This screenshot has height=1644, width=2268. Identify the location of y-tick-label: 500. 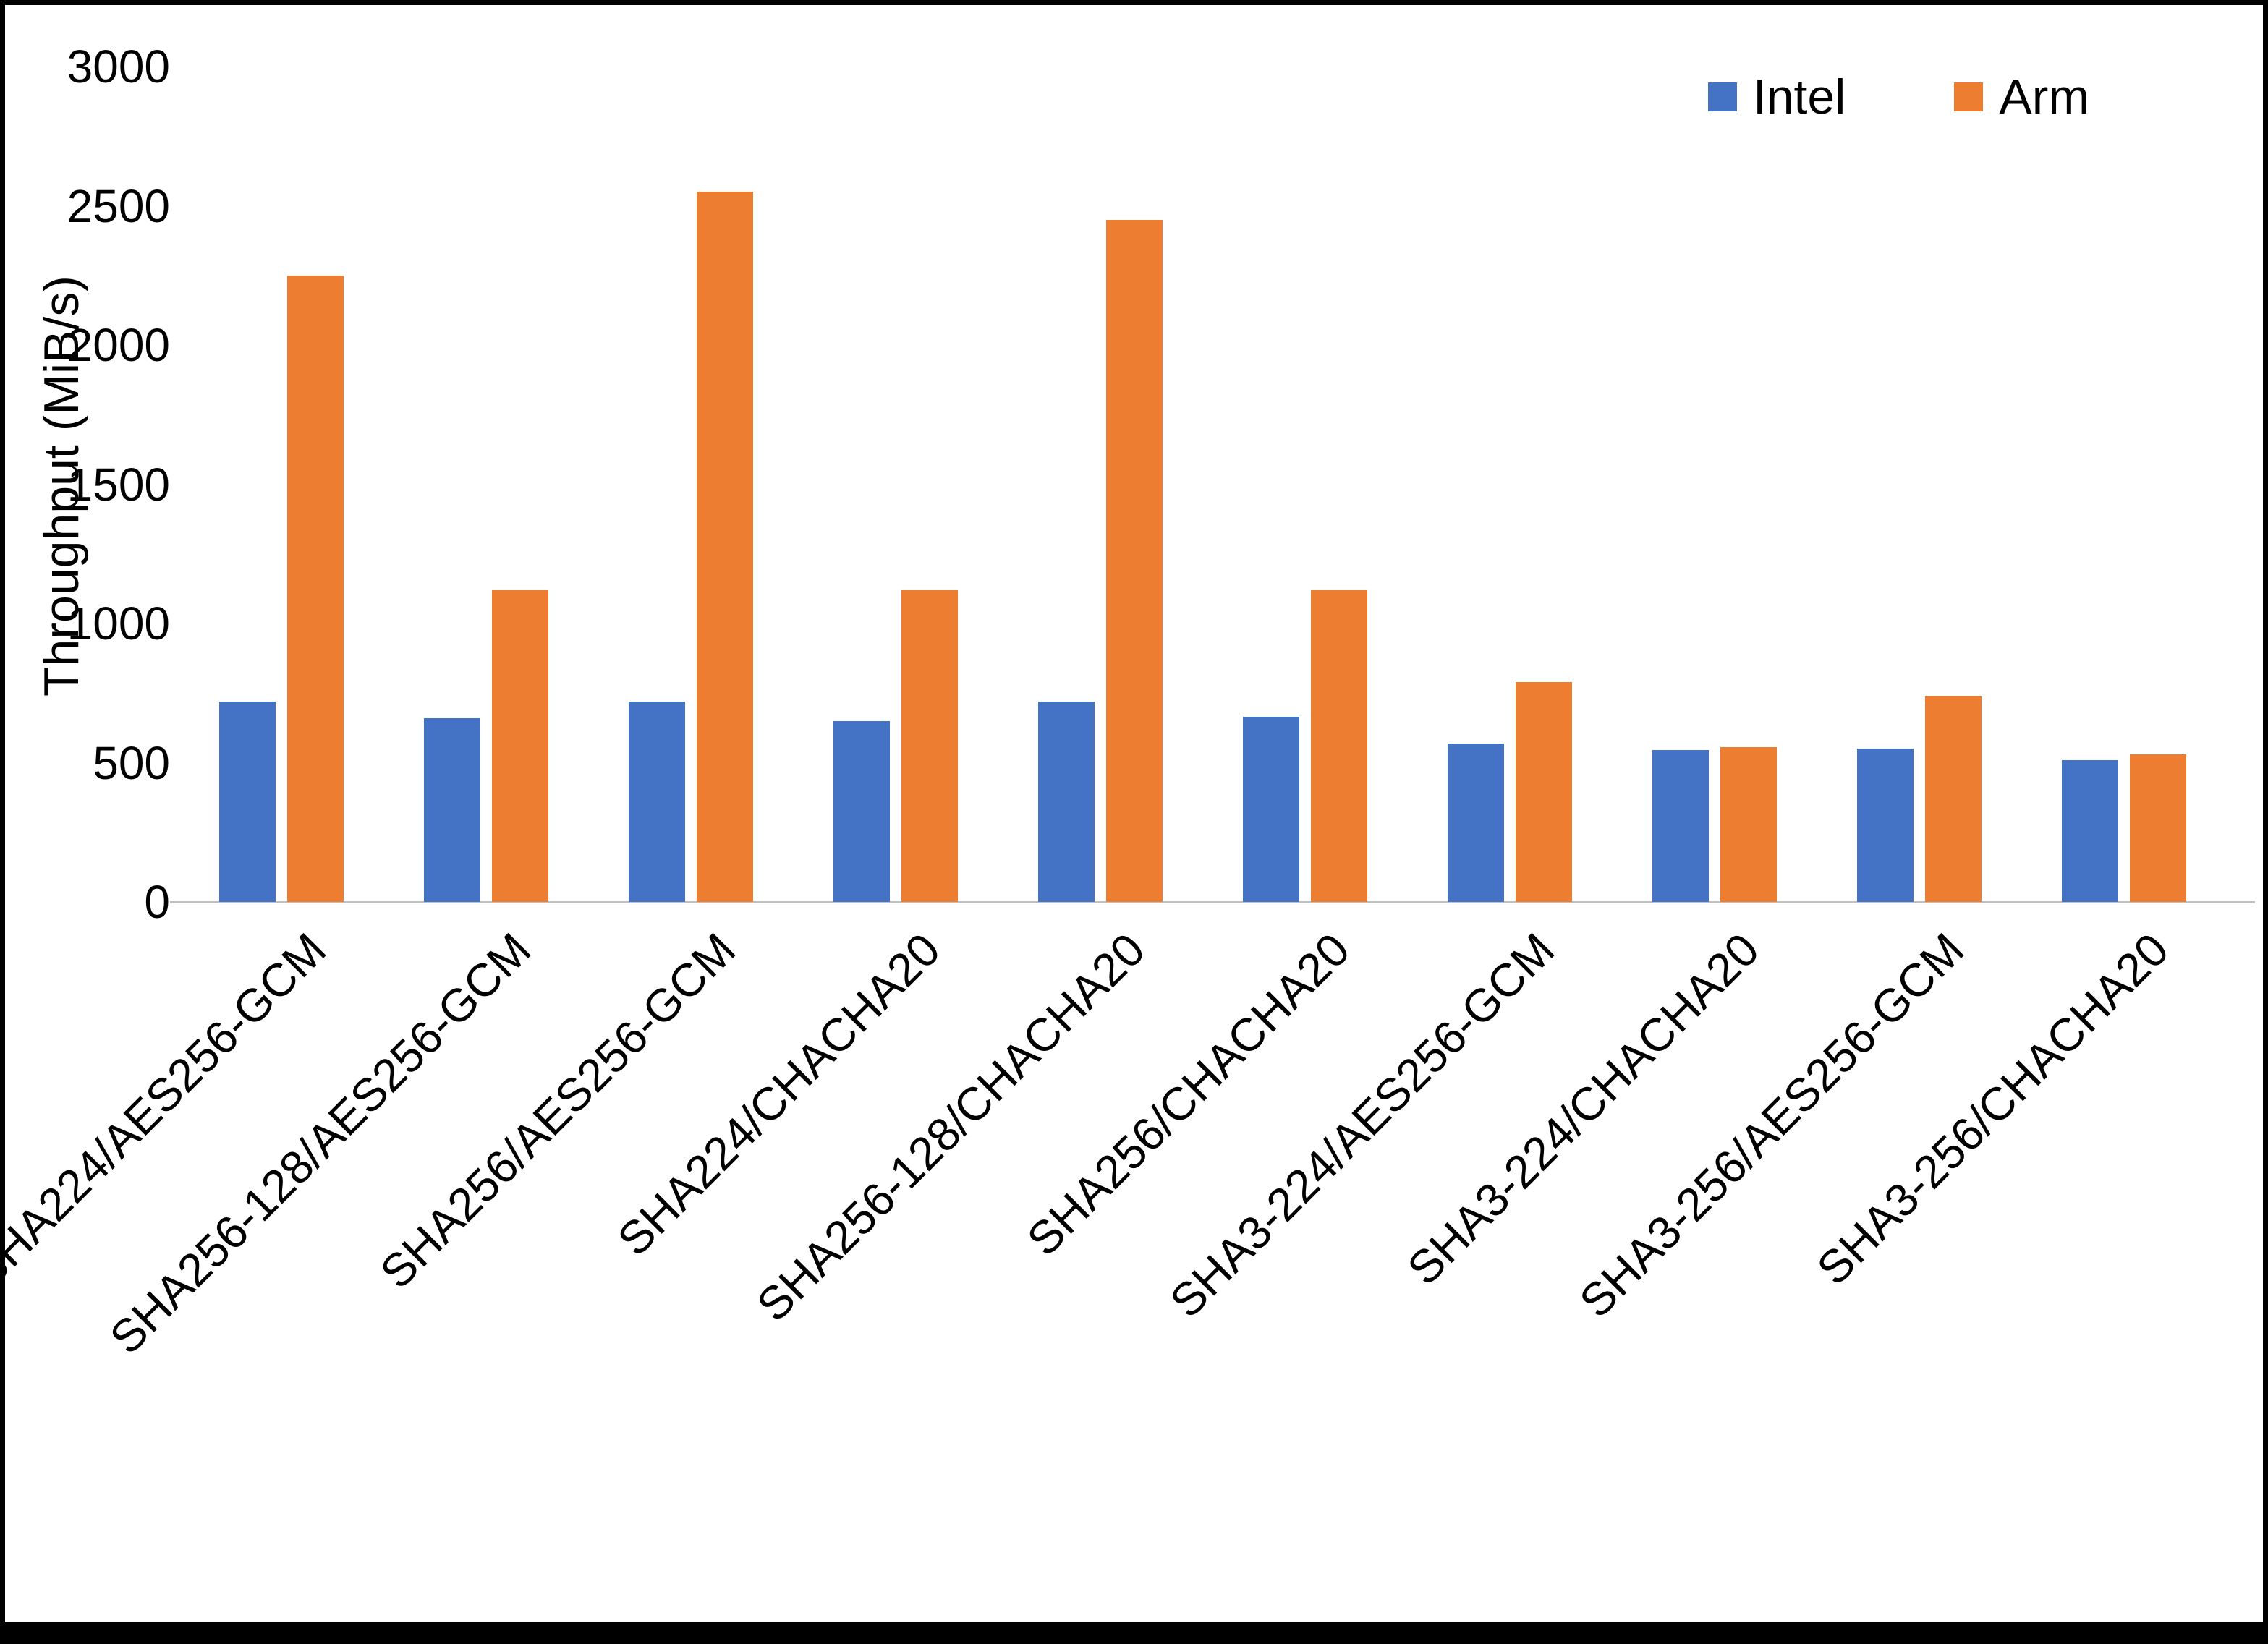
(131, 762).